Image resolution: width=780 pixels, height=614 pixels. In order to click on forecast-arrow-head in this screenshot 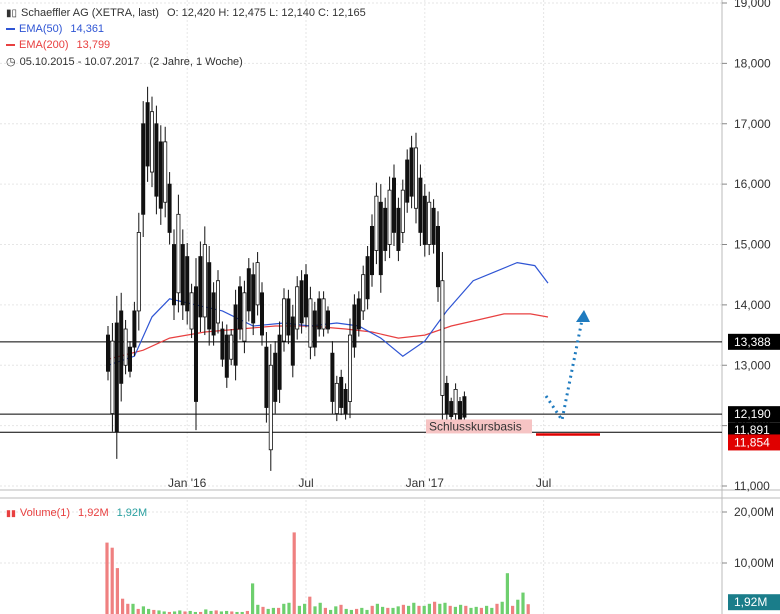, I will do `click(583, 316)`.